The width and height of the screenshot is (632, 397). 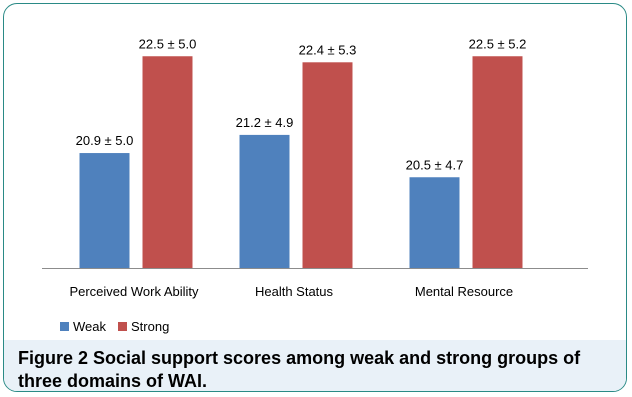 What do you see at coordinates (498, 43) in the screenshot?
I see `data-label-strong-3: 22.5 ± 5.2` at bounding box center [498, 43].